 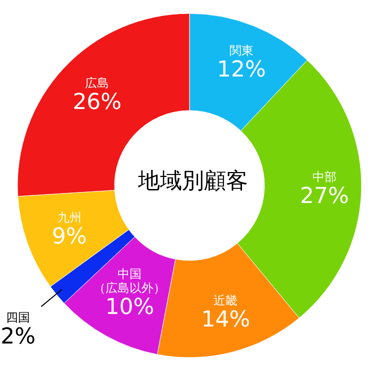 What do you see at coordinates (225, 319) in the screenshot?
I see `data-label: 14%` at bounding box center [225, 319].